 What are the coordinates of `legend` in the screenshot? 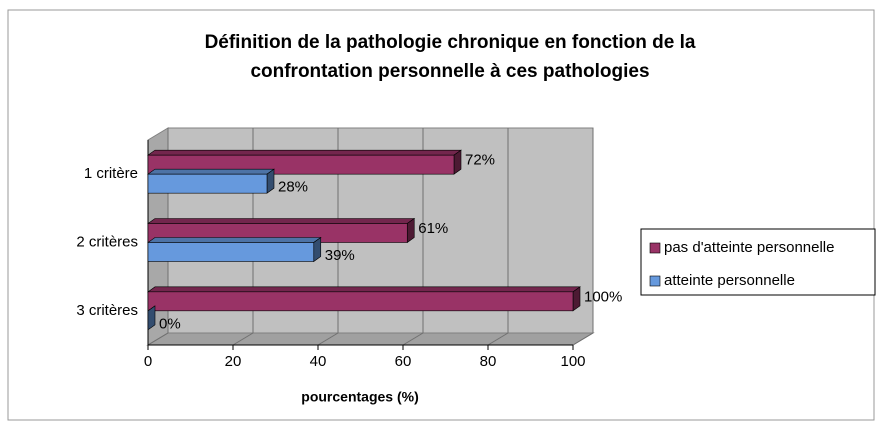 It's located at (758, 262).